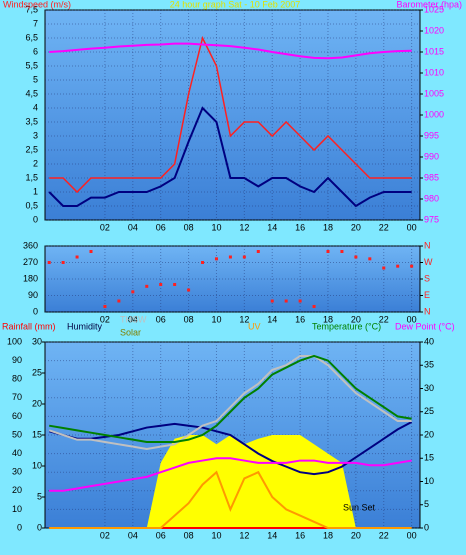 This screenshot has height=555, width=466. What do you see at coordinates (31, 177) in the screenshot?
I see `y-tick-label: 1,5` at bounding box center [31, 177].